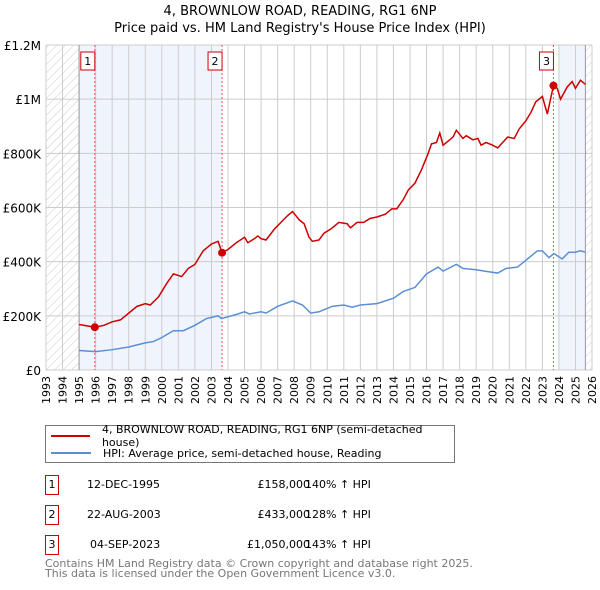 The height and width of the screenshot is (590, 600). I want to click on x-tick-label: 1997, so click(112, 390).